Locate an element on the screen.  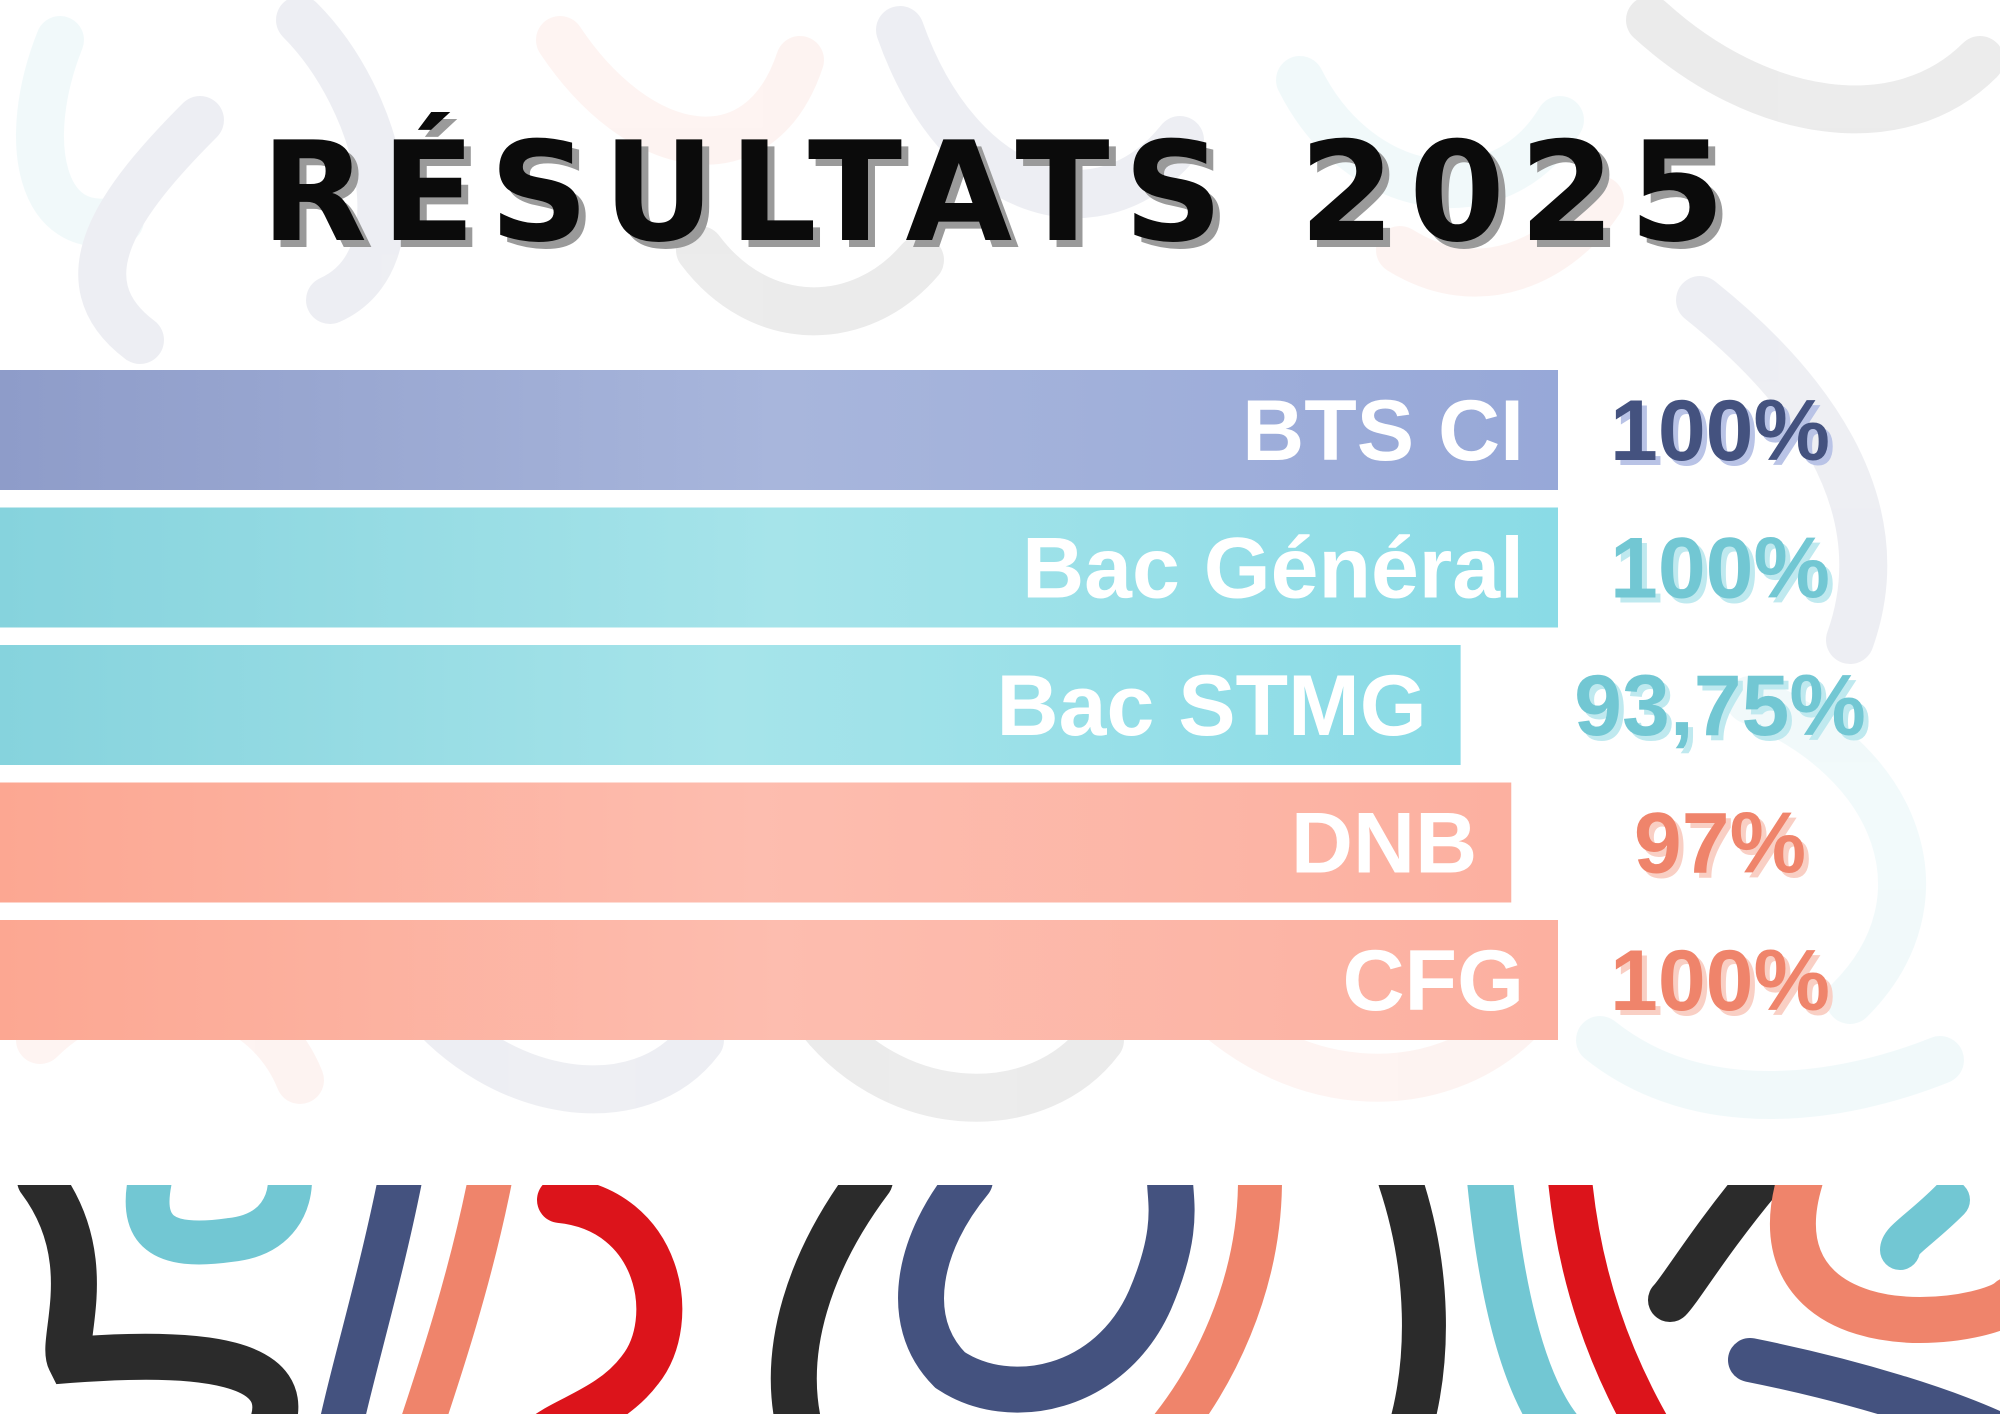
value-label-cfg: 100% is located at coordinates (1720, 981).